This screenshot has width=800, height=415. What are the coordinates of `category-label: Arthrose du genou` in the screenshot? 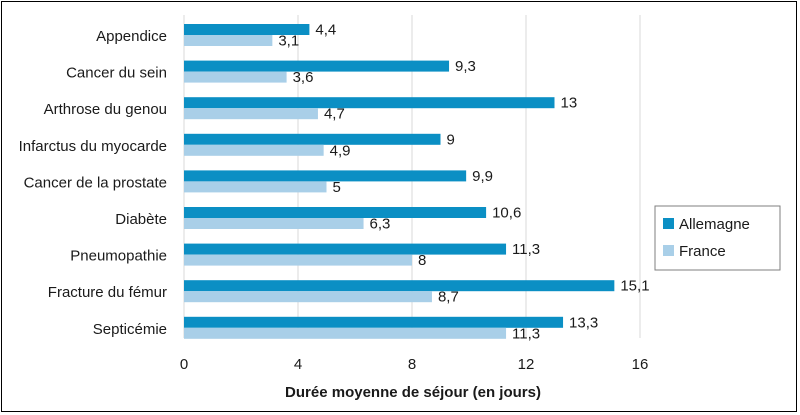 It's located at (105, 109).